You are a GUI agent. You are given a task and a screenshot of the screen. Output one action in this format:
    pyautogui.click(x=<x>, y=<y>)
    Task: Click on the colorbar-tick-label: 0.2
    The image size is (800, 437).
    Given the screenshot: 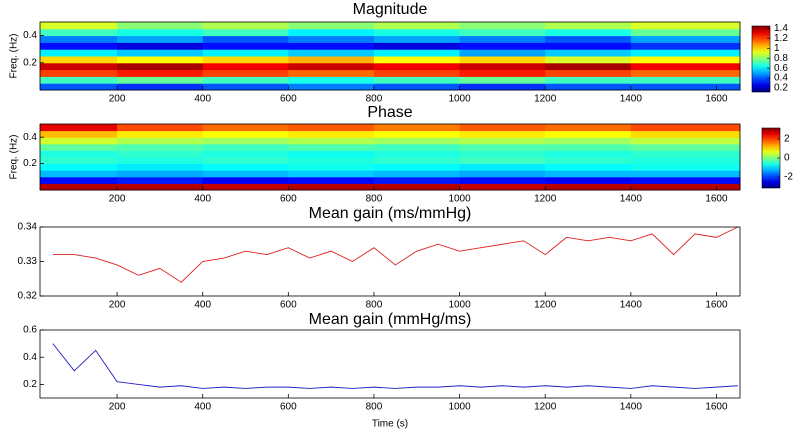 What is the action you would take?
    pyautogui.click(x=781, y=88)
    